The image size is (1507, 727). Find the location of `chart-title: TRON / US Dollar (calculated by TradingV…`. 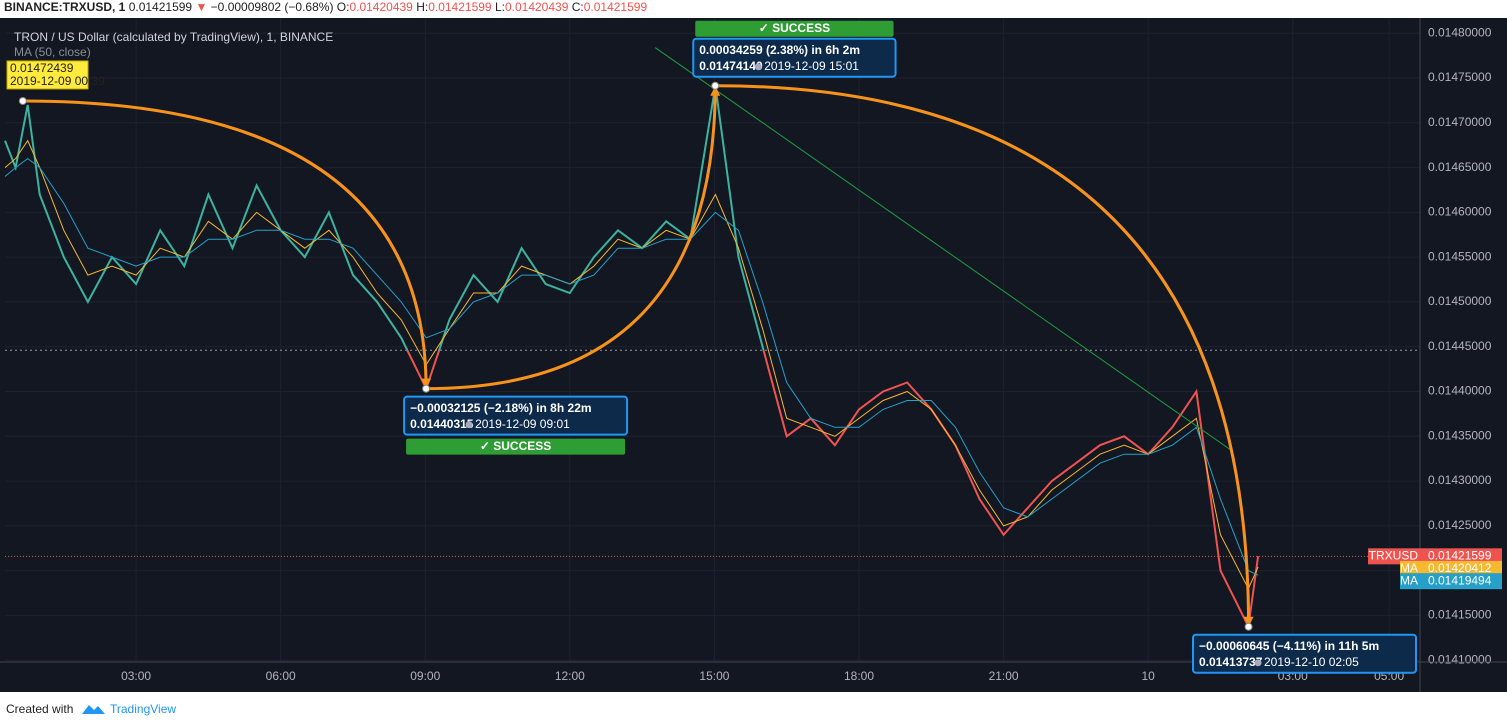

chart-title: TRON / US Dollar (calculated by TradingV… is located at coordinates (173, 37).